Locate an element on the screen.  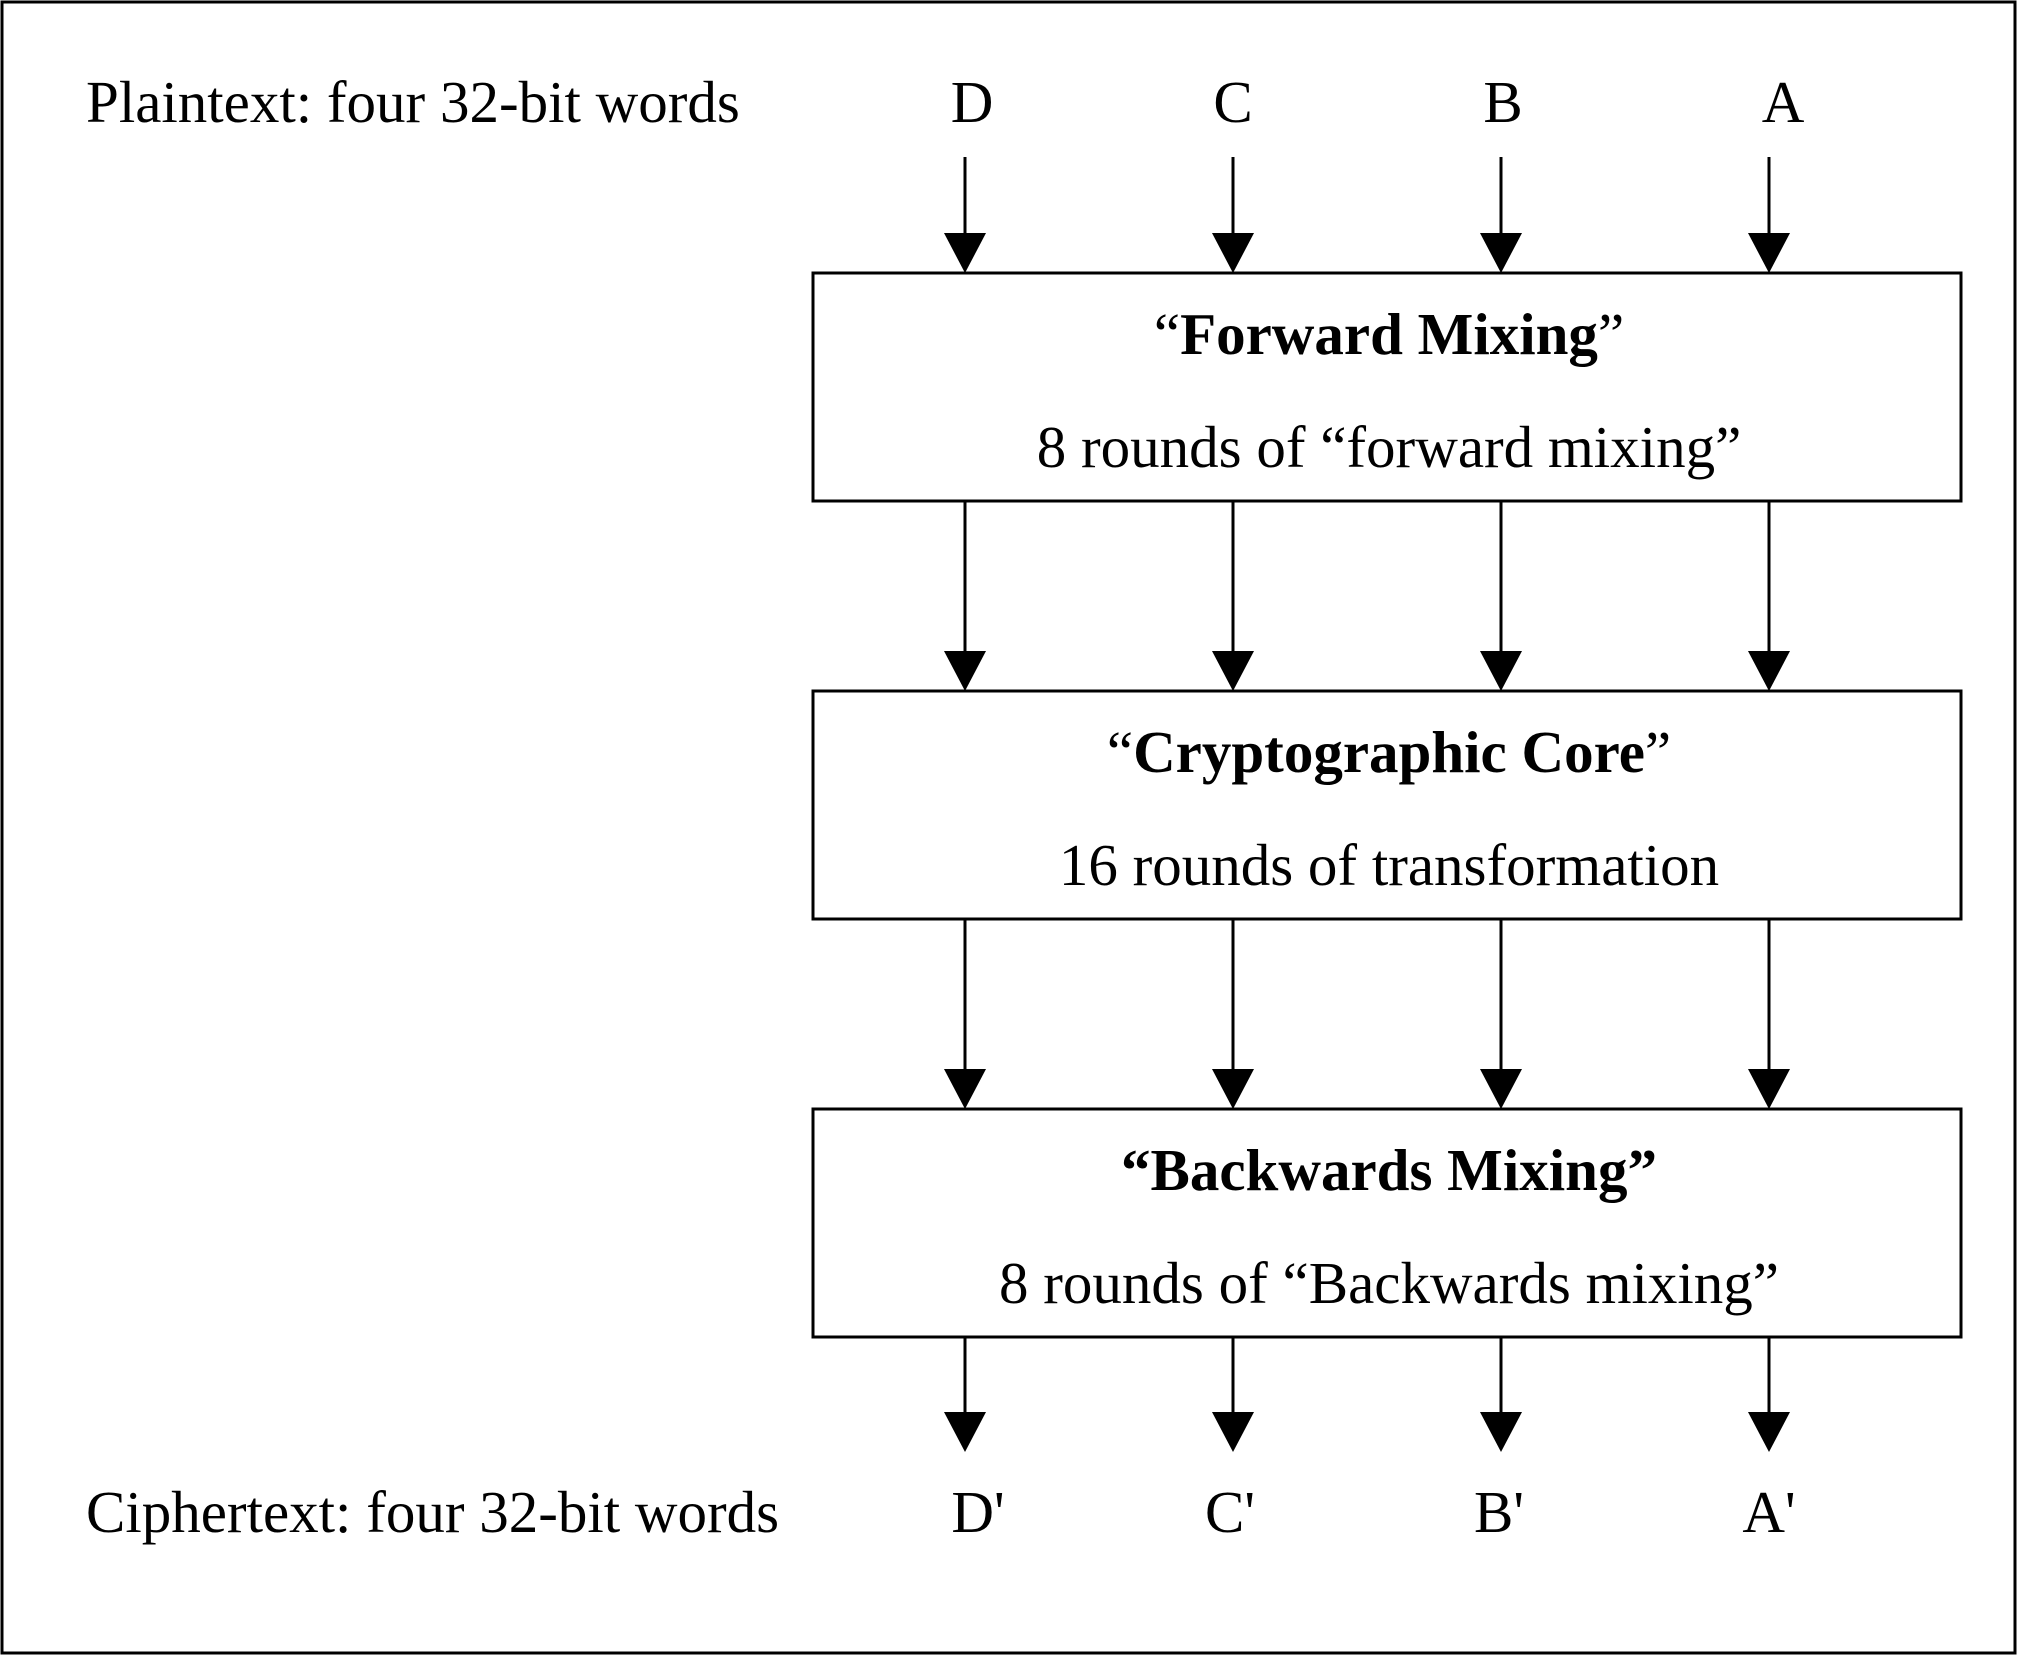
plaintext-label: Plaintext: four 32-bit words is located at coordinates (413, 102).